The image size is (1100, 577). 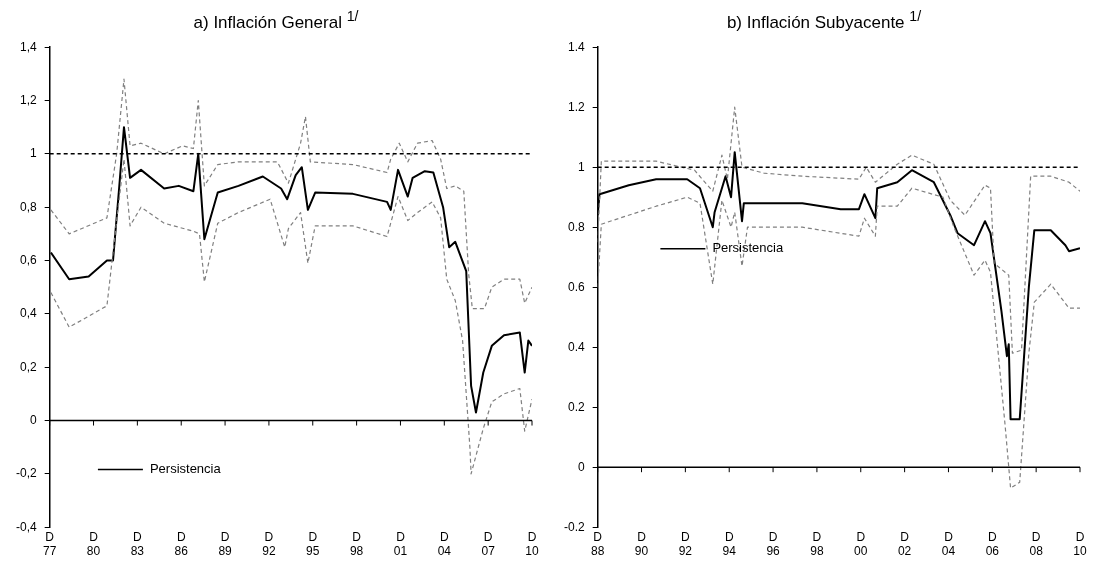 What do you see at coordinates (576, 346) in the screenshot?
I see `y-tick-label: 0.4` at bounding box center [576, 346].